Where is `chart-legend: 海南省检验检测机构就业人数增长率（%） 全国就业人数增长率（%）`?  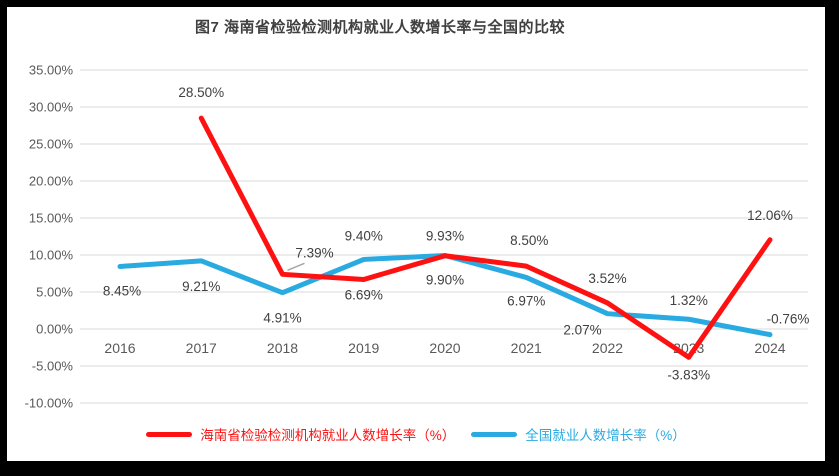
chart-legend: 海南省检验检测机构就业人数增长率（%） 全国就业人数增长率（%） is located at coordinates (416, 434).